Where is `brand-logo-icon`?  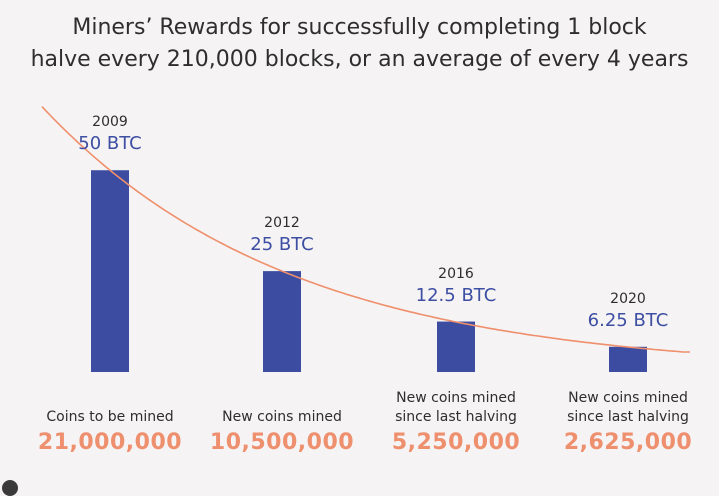 brand-logo-icon is located at coordinates (10, 488).